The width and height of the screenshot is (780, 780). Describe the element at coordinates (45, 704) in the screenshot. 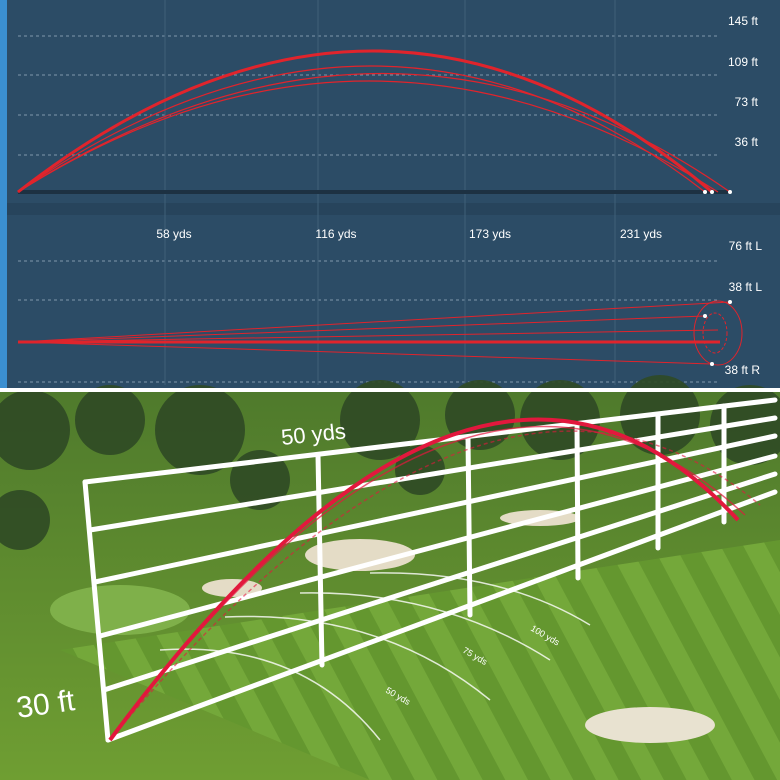

I see `wall-height-label: 30 ft` at that location.